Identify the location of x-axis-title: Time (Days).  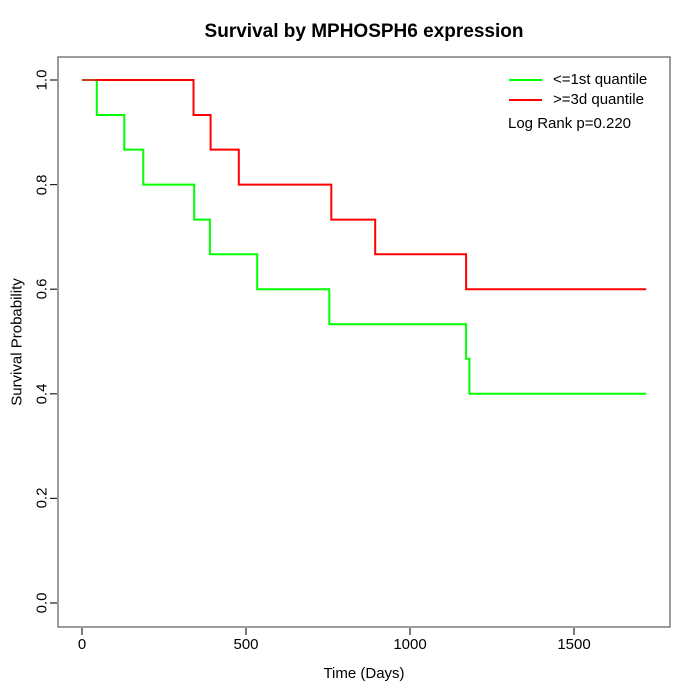
(364, 673).